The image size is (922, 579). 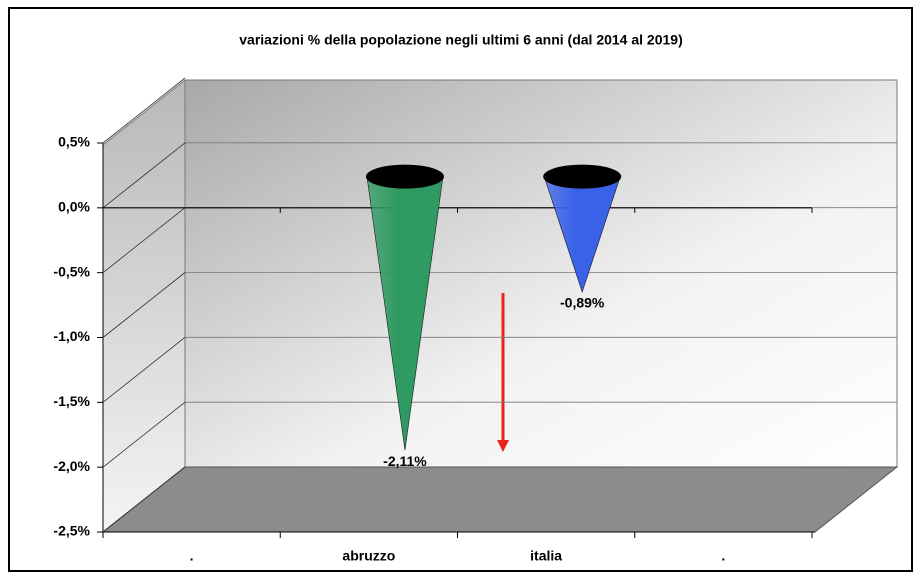 I want to click on data-label: -2,11%, so click(x=405, y=461).